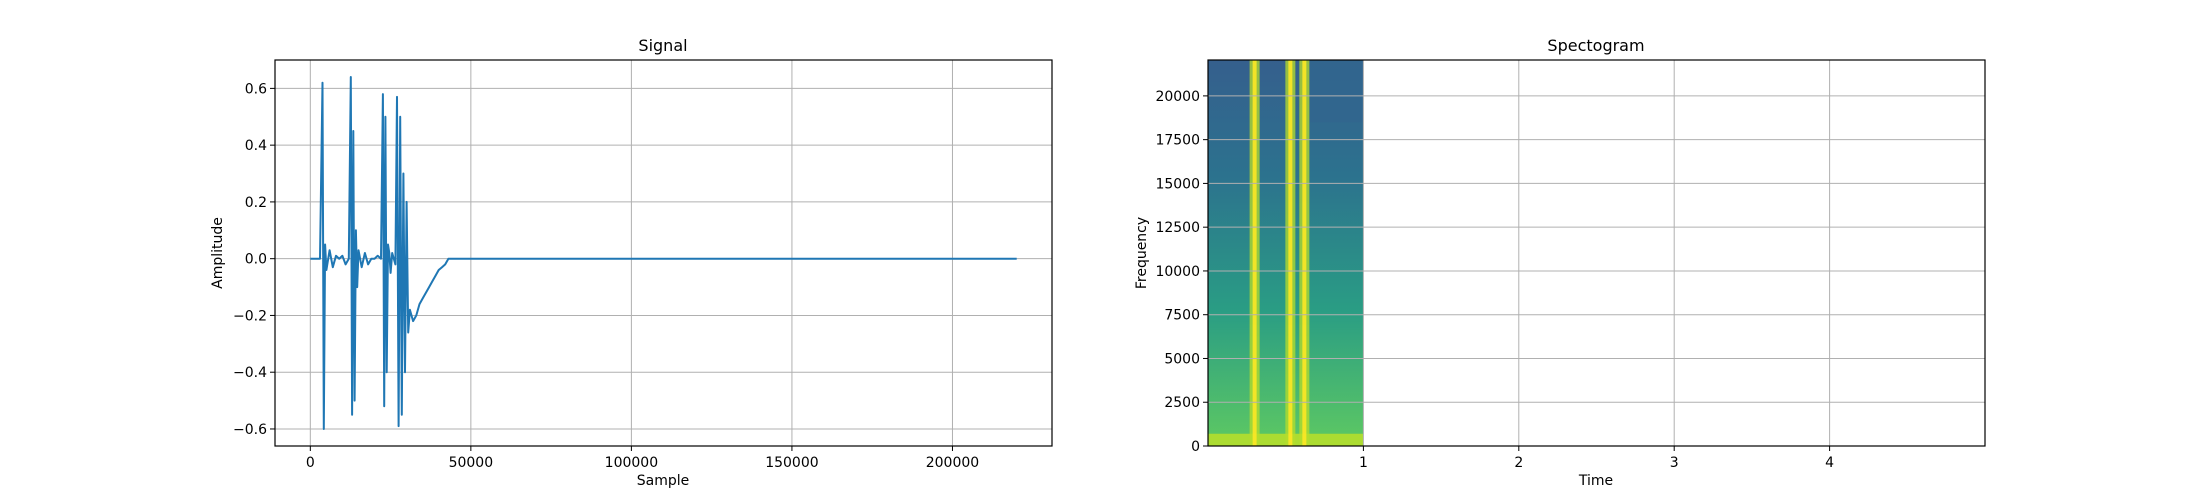 This screenshot has width=2200, height=500. What do you see at coordinates (256, 89) in the screenshot?
I see `signal-y-tick-label: 0.6` at bounding box center [256, 89].